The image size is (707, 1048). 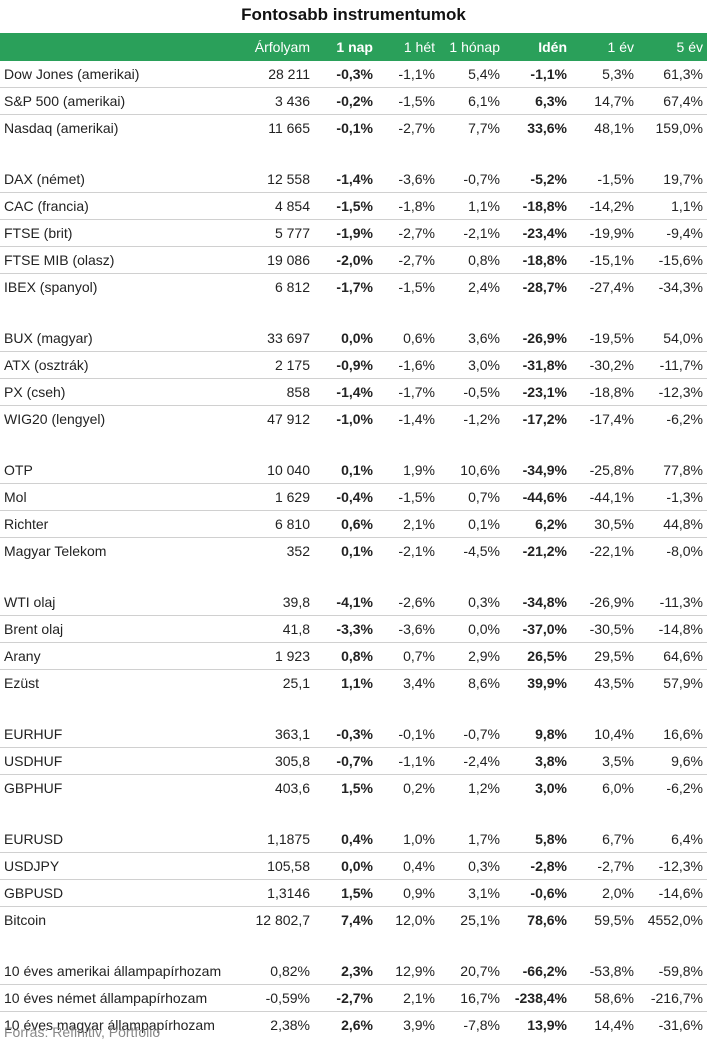 What do you see at coordinates (672, 998) in the screenshot?
I see `change-5-year-cell: -216,7%` at bounding box center [672, 998].